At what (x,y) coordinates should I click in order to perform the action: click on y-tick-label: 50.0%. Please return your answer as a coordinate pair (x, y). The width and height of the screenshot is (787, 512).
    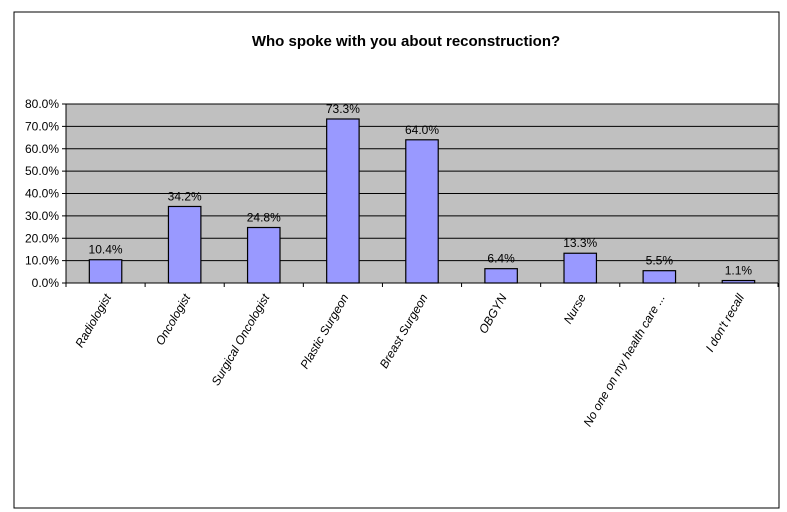
    Looking at the image, I should click on (42, 171).